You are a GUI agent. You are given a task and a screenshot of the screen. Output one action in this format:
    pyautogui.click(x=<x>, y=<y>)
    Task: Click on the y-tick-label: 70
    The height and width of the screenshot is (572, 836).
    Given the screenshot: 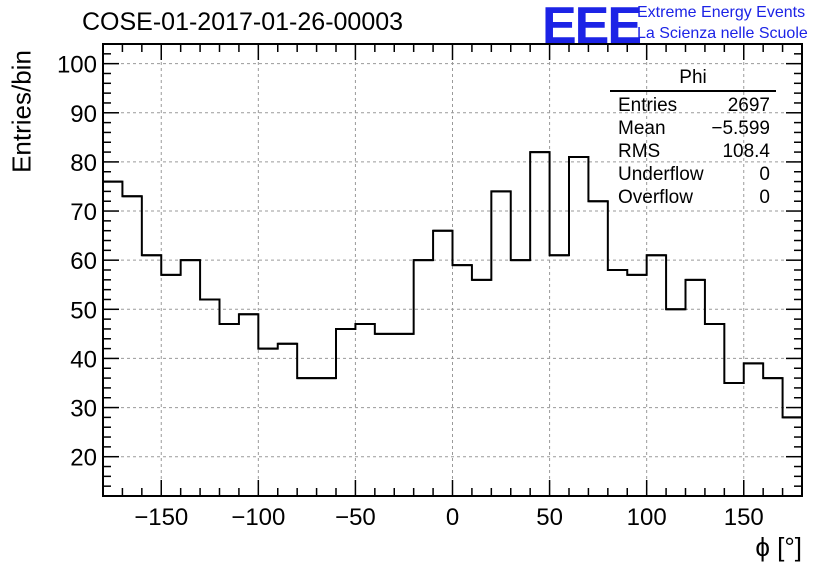 What is the action you would take?
    pyautogui.click(x=83, y=212)
    